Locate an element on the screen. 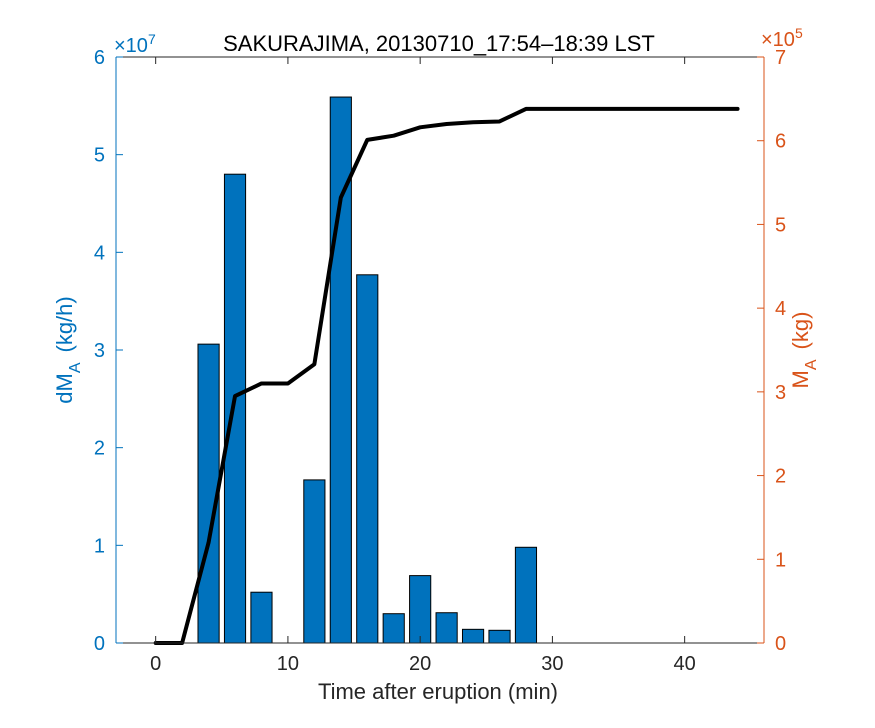 The width and height of the screenshot is (875, 728). x-tick-label: 0 is located at coordinates (155, 664).